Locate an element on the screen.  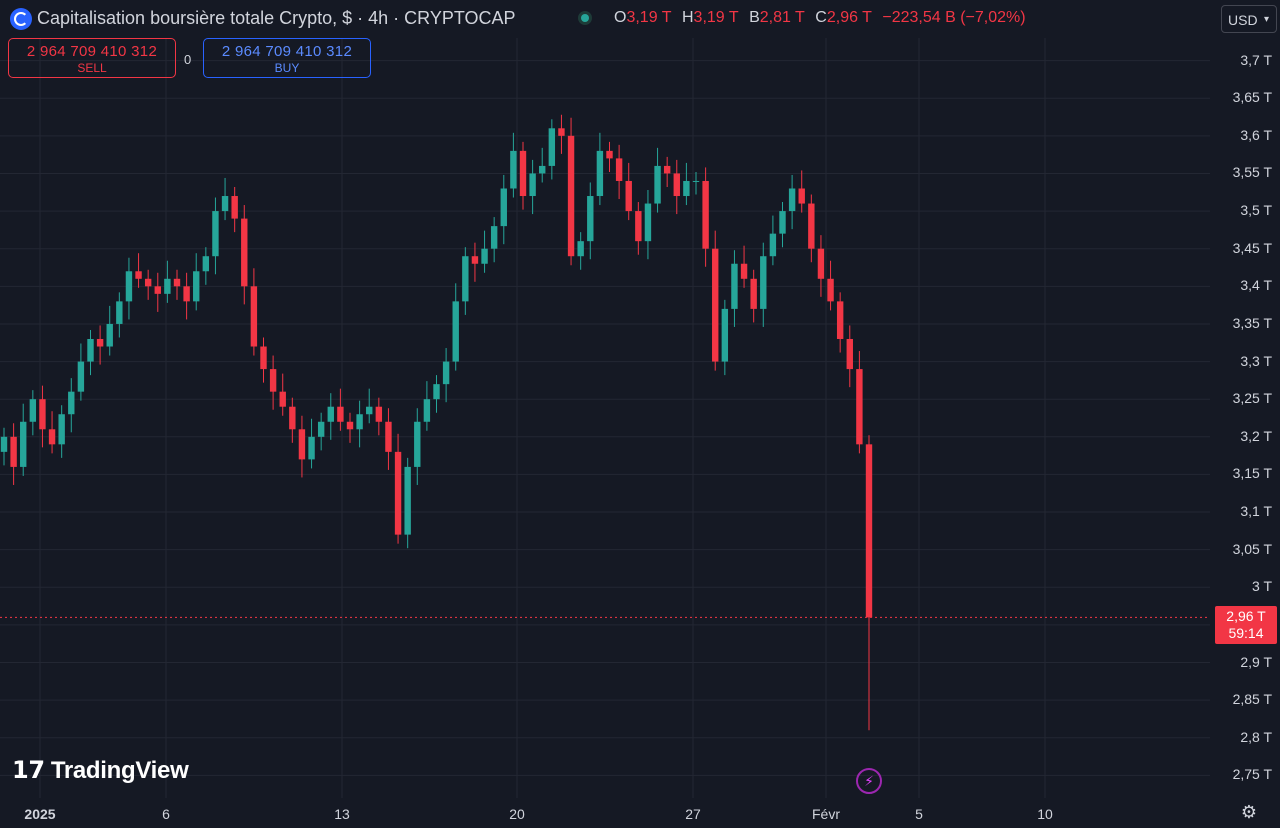
x-tick-label: 2025 is located at coordinates (40, 814).